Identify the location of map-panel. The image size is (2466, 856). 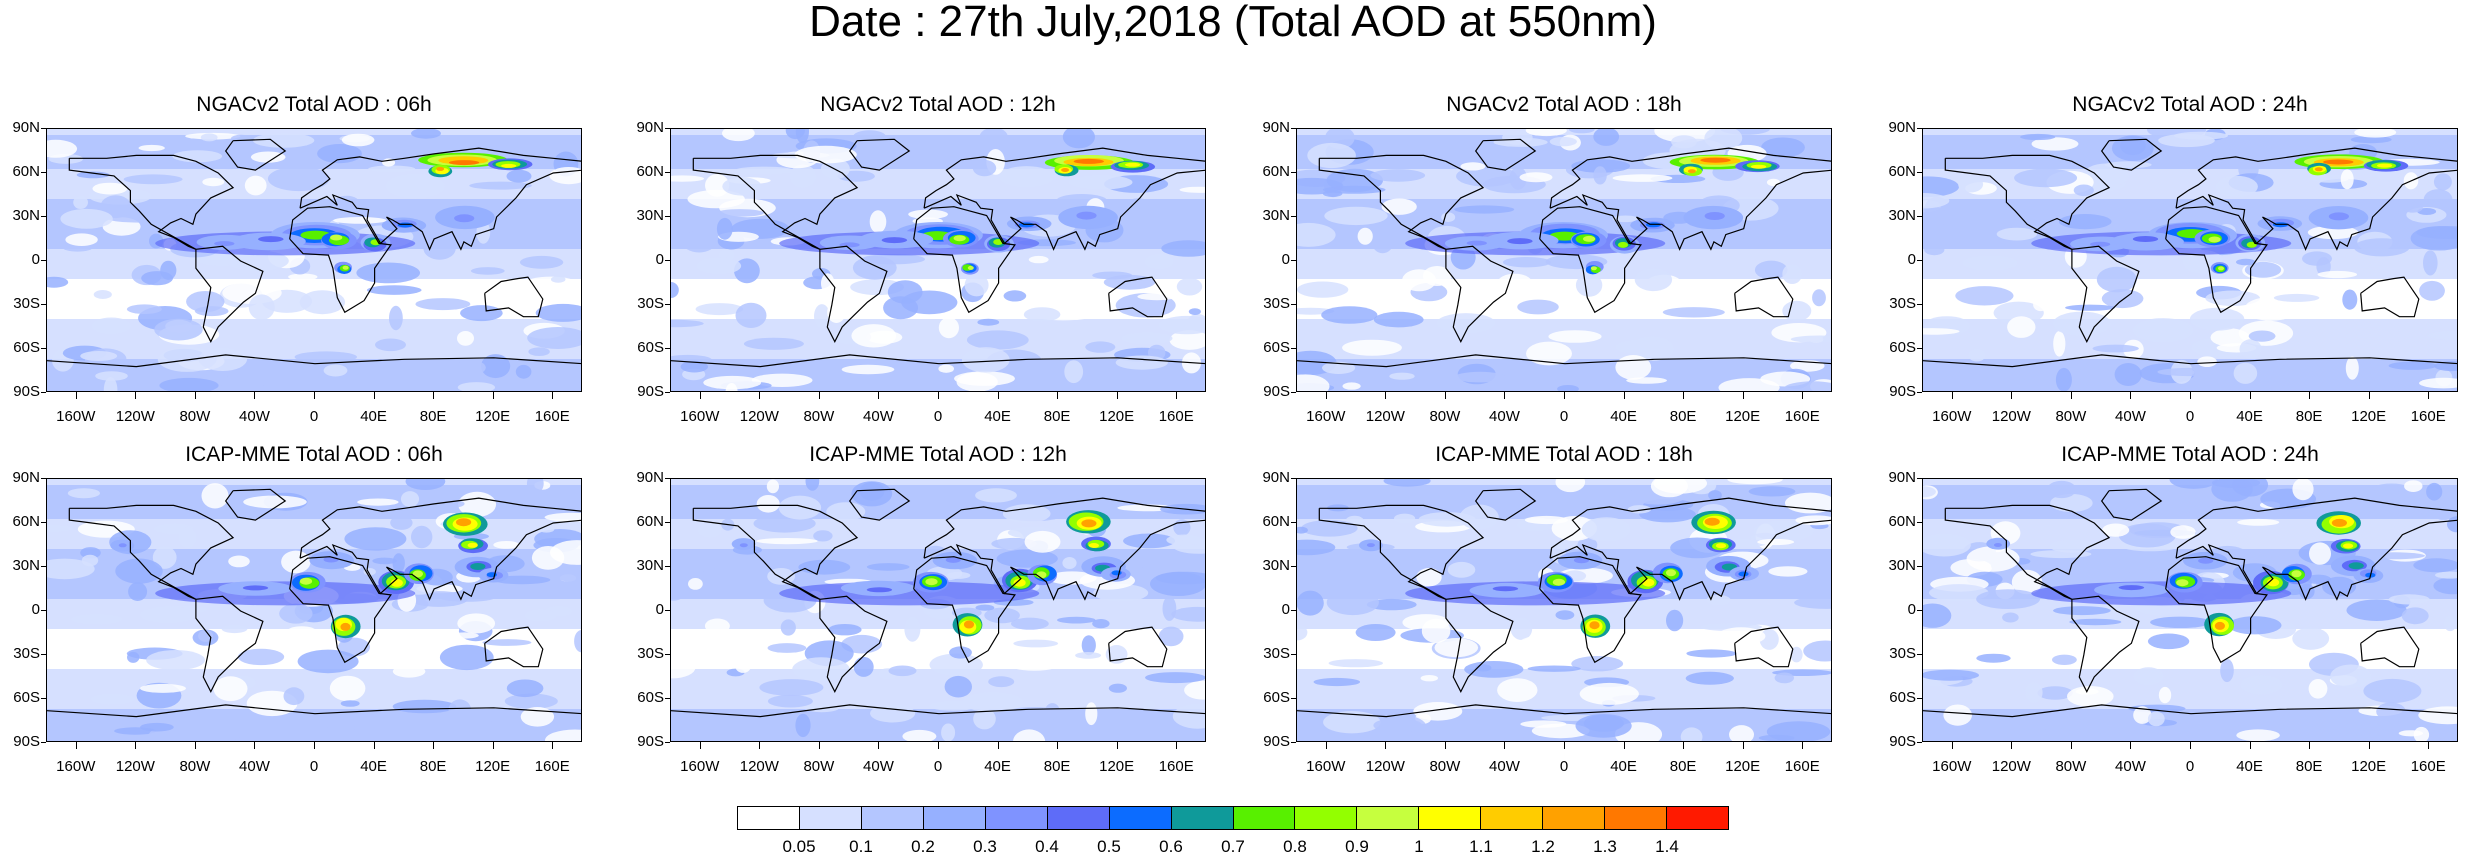
(2190, 260).